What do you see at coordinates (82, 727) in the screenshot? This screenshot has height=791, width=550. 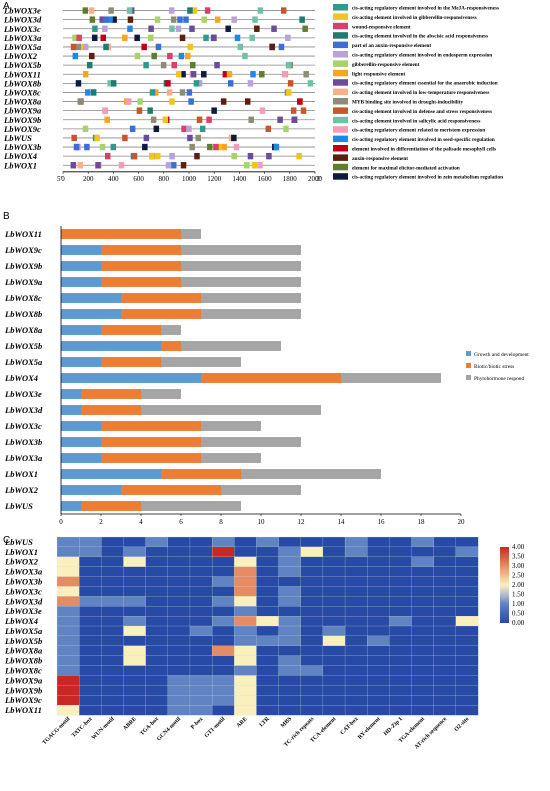 I see `column-label: TATC-box` at bounding box center [82, 727].